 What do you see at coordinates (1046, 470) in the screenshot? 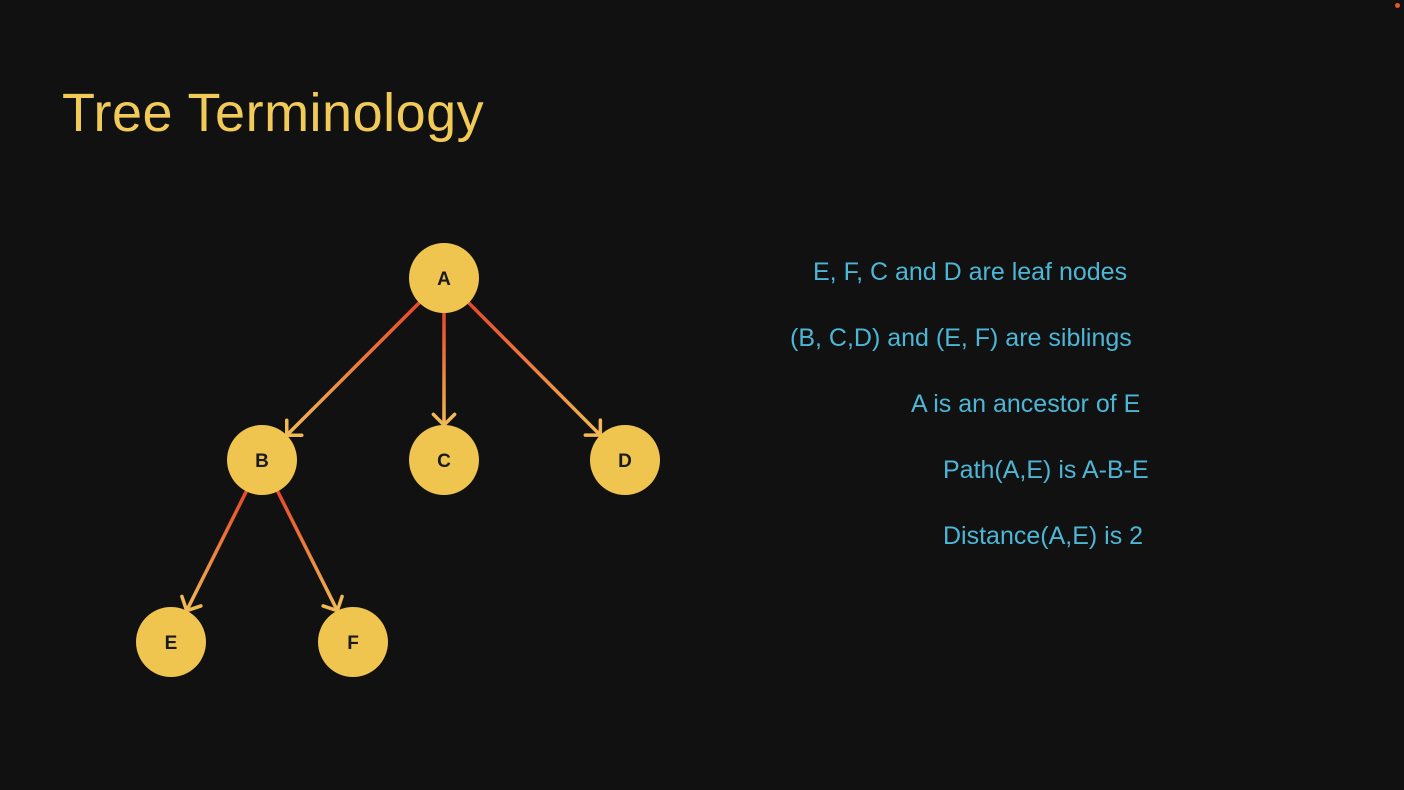
I see `fact-path: Path(A,E) is A-B-E` at bounding box center [1046, 470].